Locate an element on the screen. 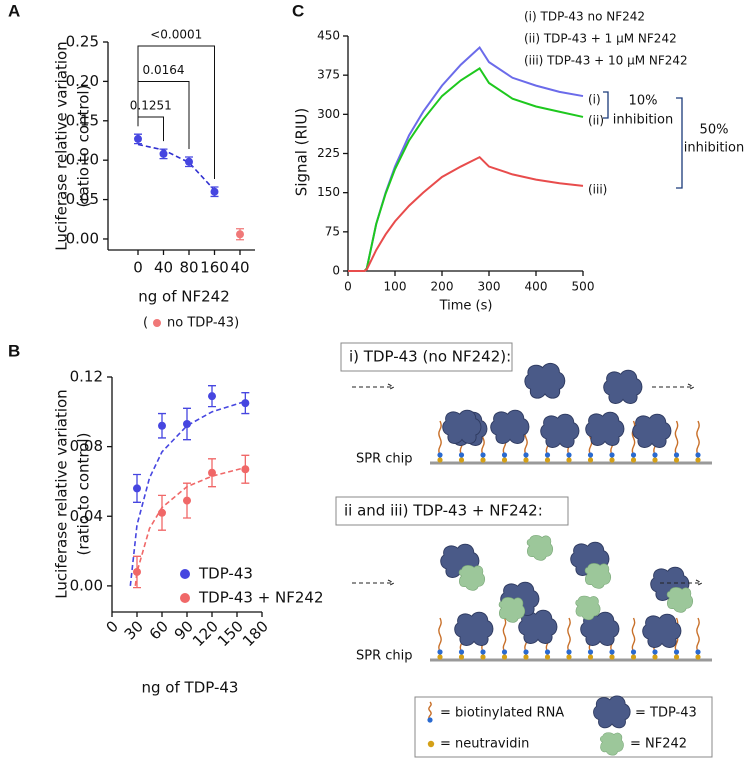 This screenshot has width=750, height=762. legend-label: (iii) TDP-43 + 10 μM NF242 is located at coordinates (606, 61).